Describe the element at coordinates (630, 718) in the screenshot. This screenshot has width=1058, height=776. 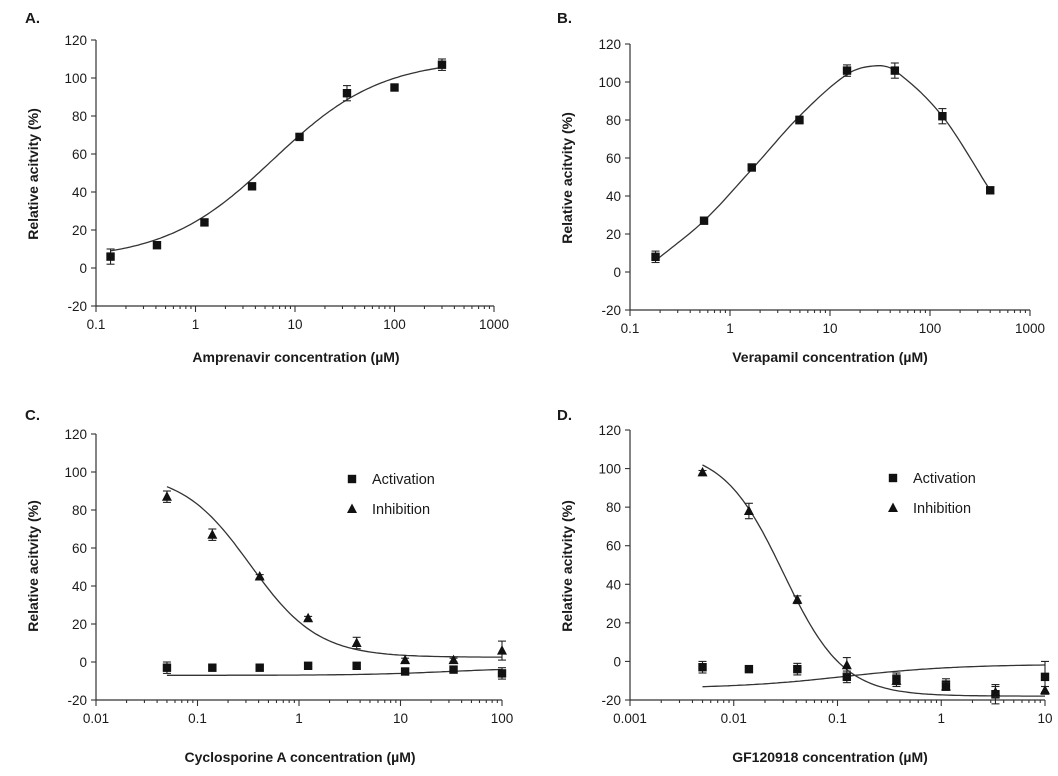
I see `x-tick-label: 0.001` at that location.